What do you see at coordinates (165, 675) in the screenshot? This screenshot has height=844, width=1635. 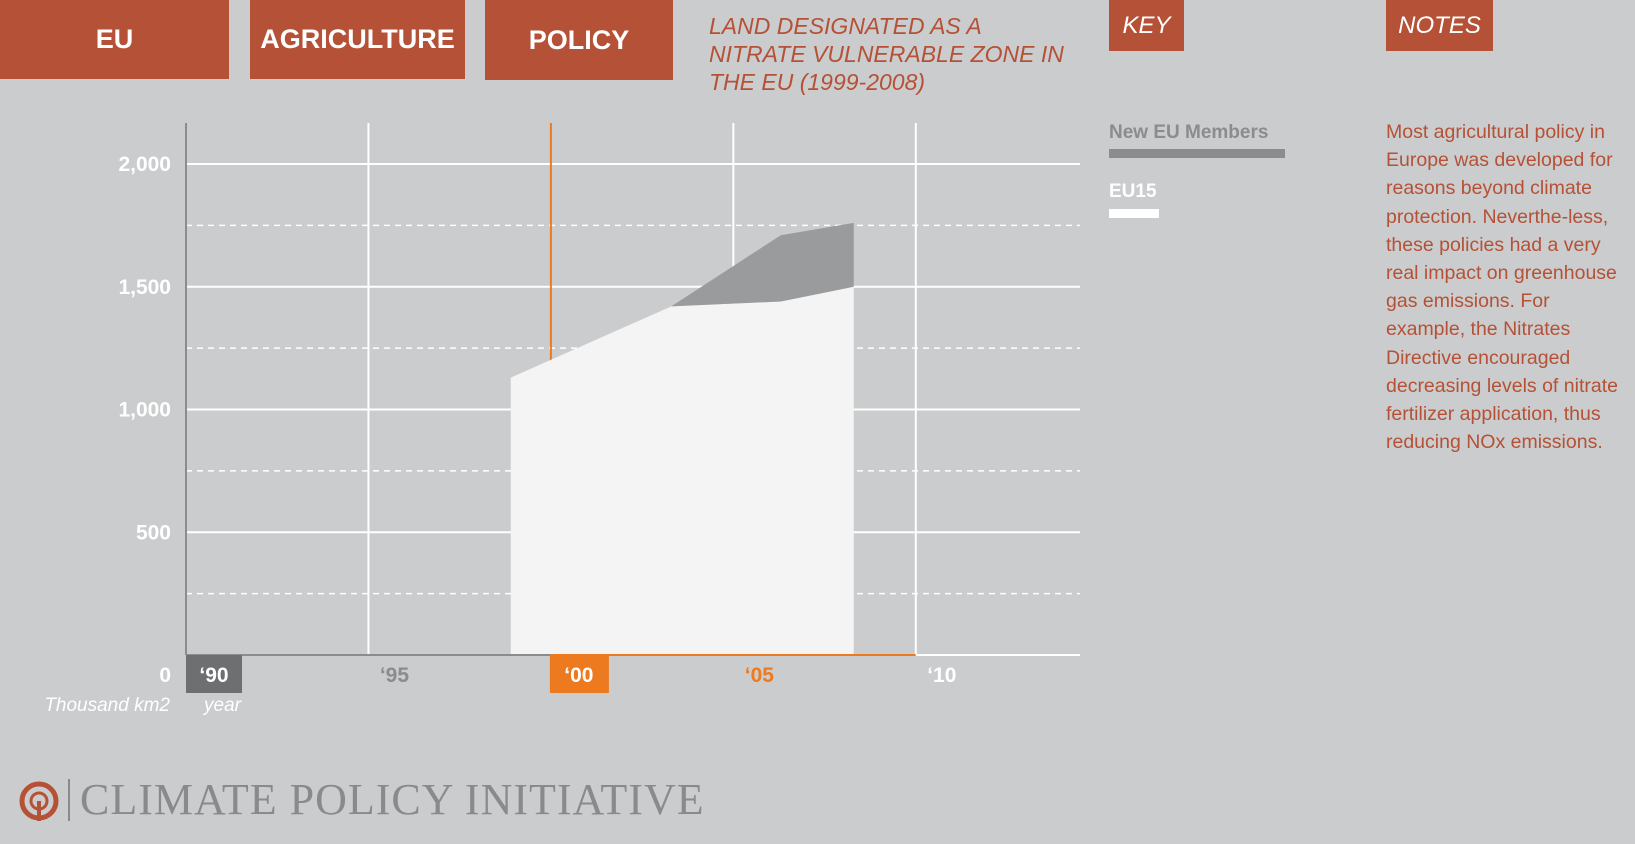 I see `y-tick-label: 0` at bounding box center [165, 675].